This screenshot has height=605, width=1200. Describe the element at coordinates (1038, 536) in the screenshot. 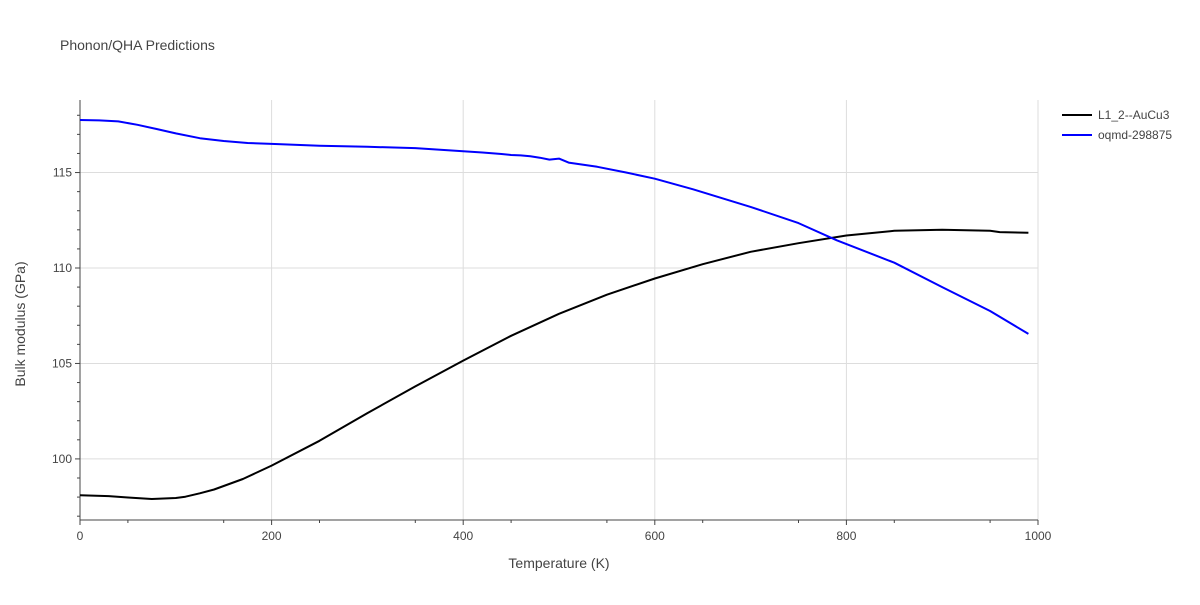

I see `x-tick-label: 1000` at that location.